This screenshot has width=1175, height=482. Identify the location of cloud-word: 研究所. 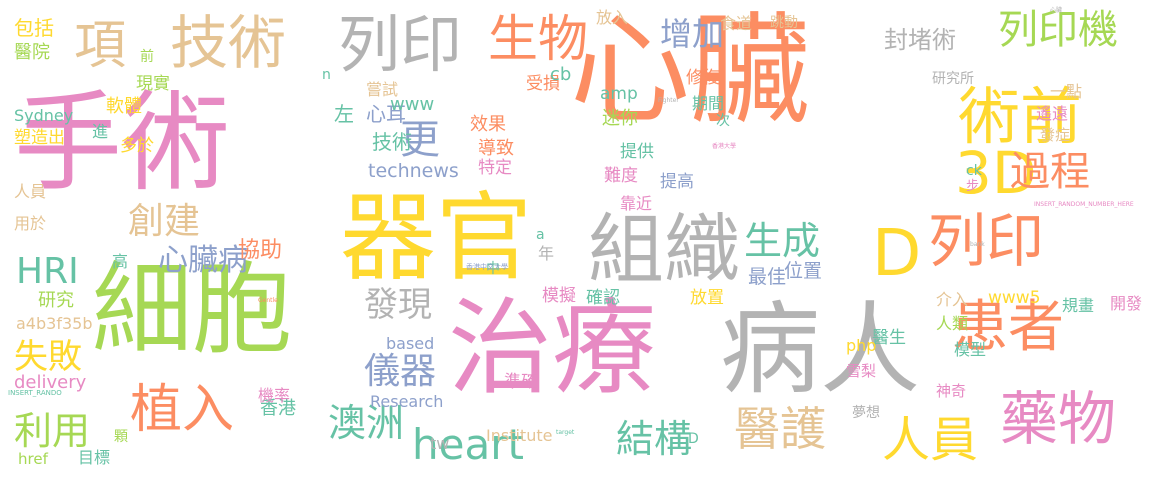
(953, 79).